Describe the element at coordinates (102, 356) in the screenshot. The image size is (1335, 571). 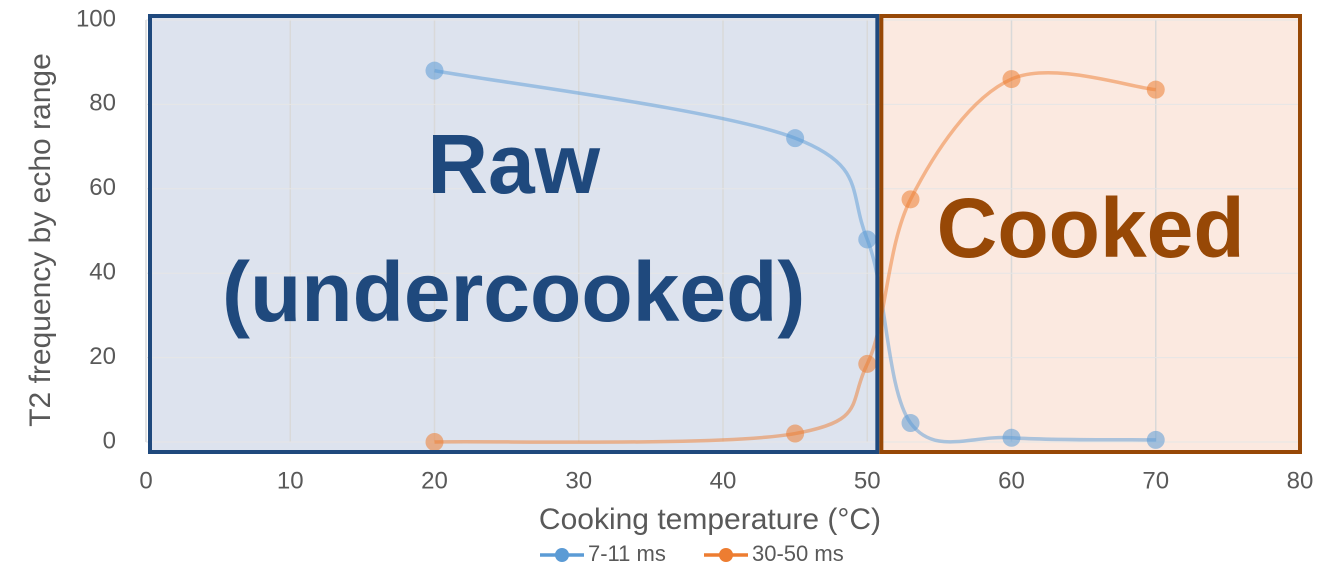
I see `y-tick-label: 20` at that location.